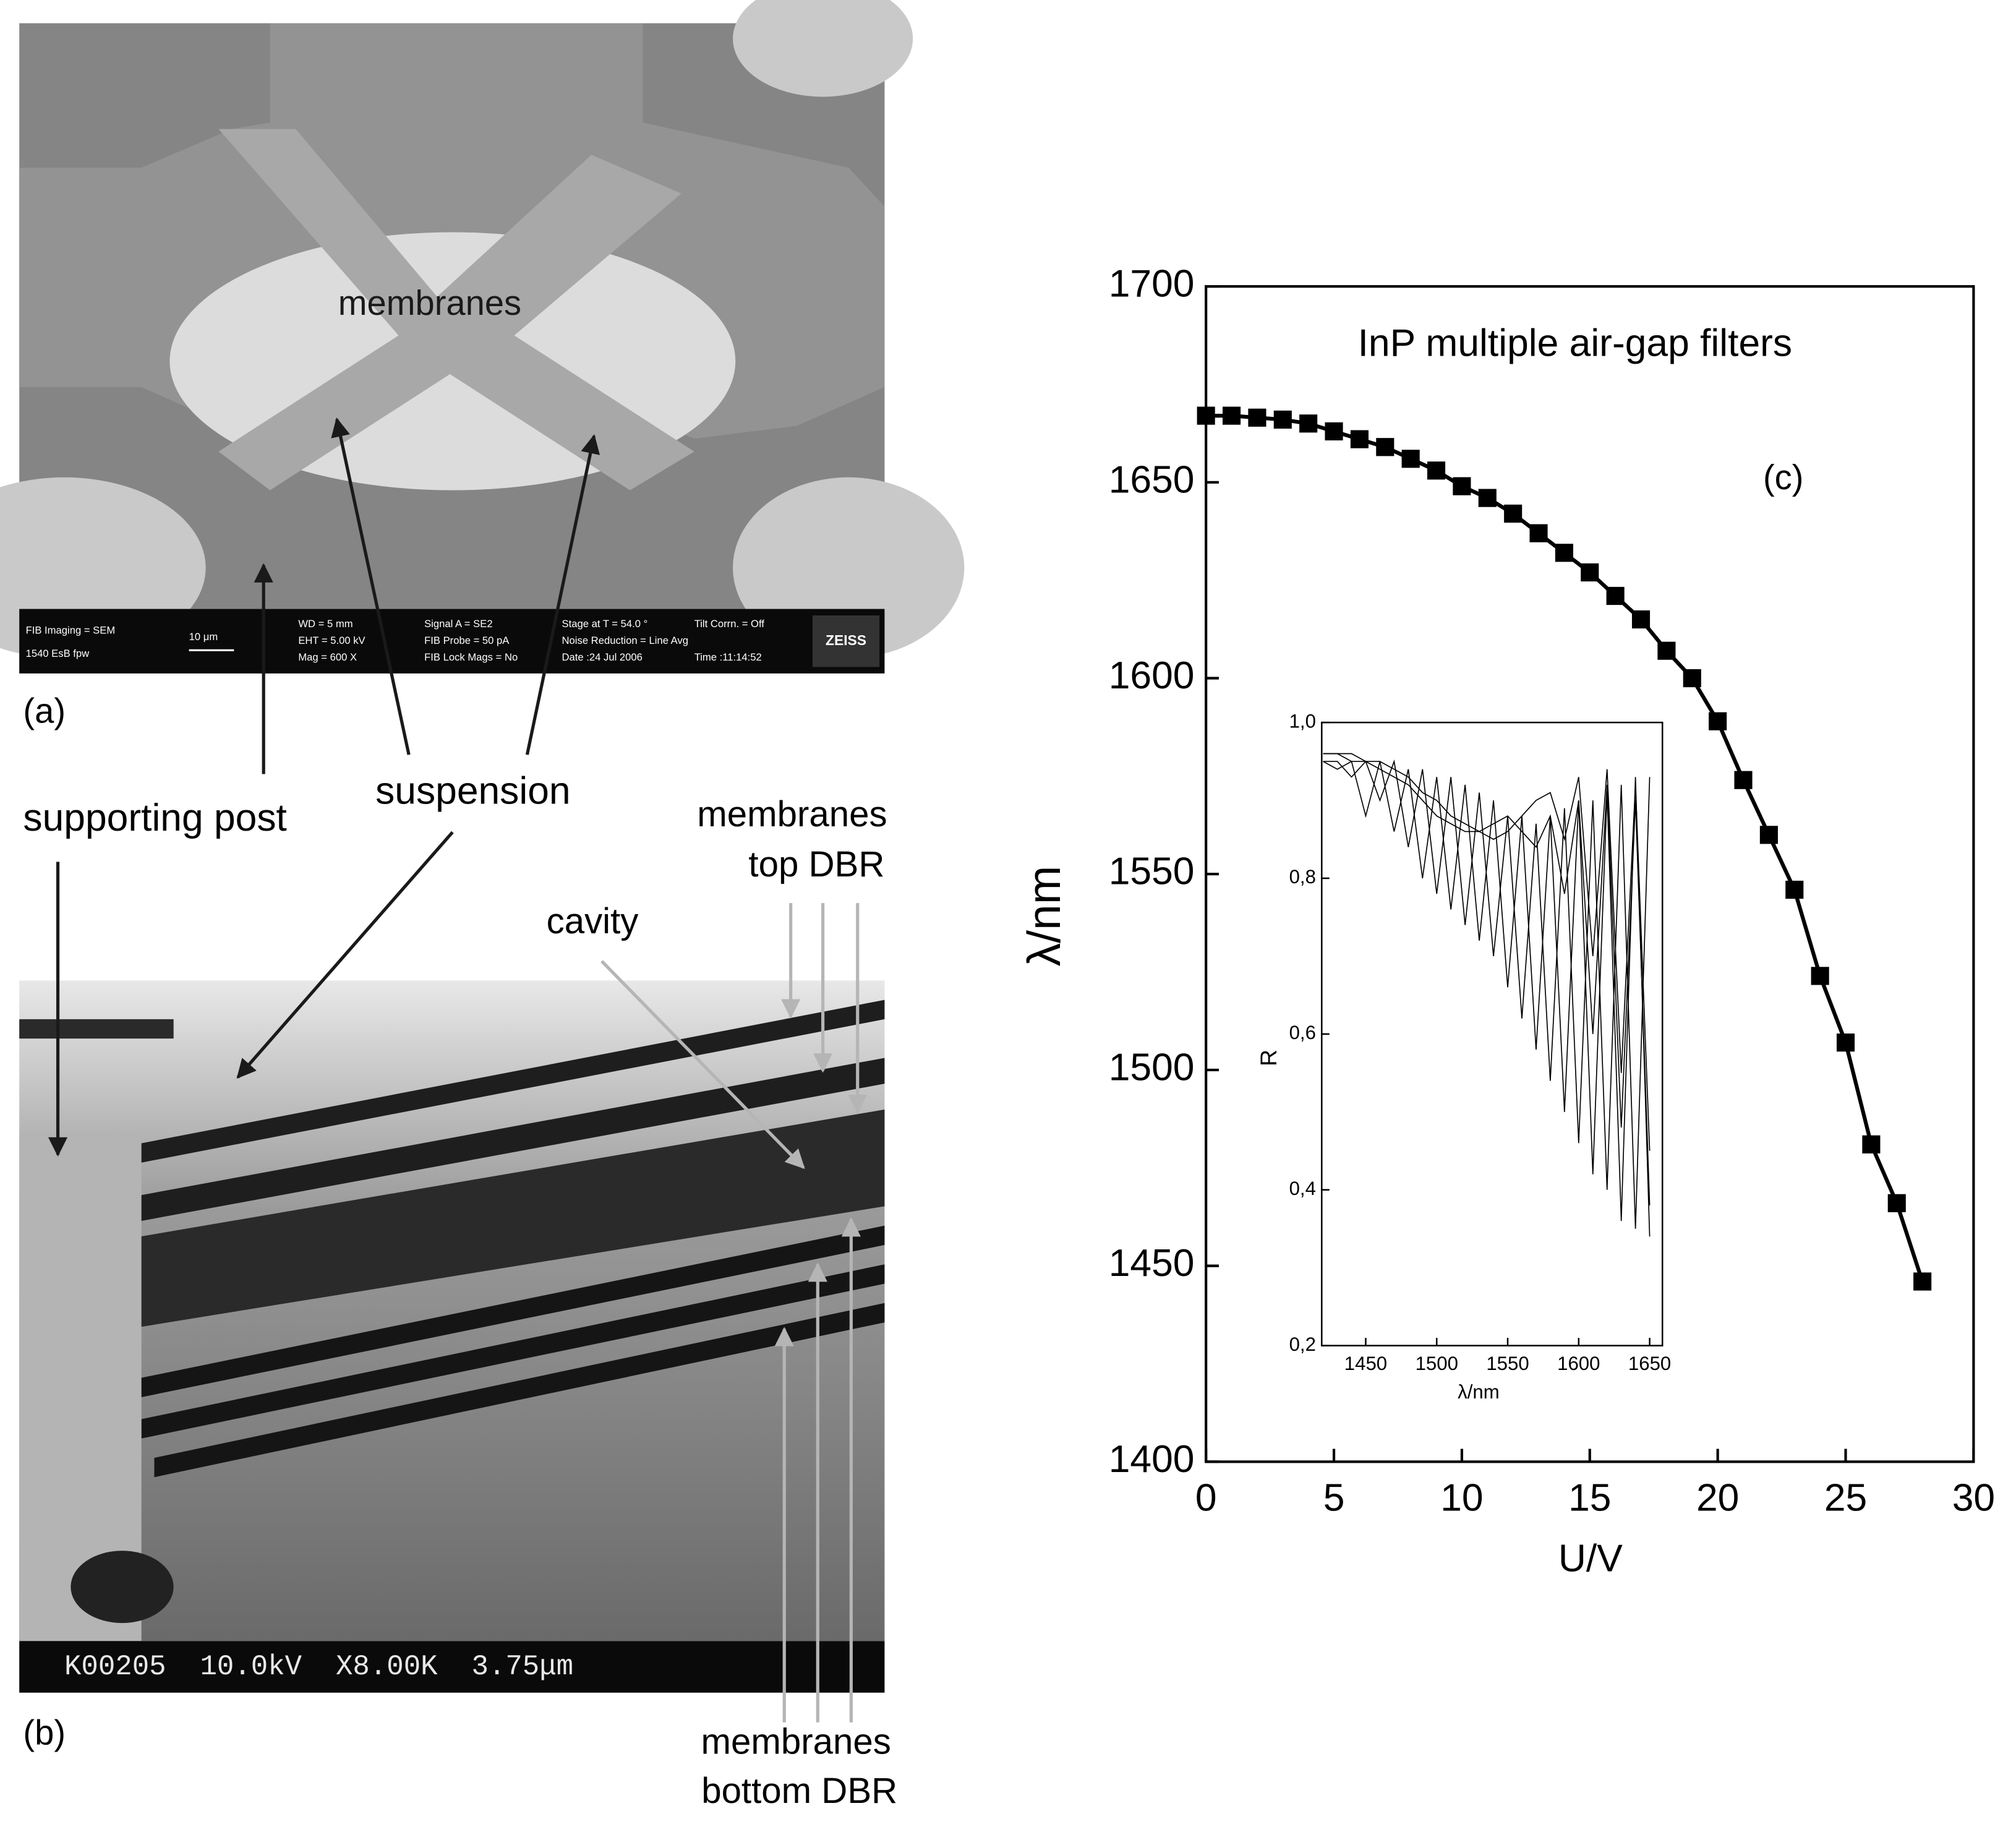 The height and width of the screenshot is (1832, 2016). What do you see at coordinates (467, 640) in the screenshot?
I see `sem-info: FIB Probe = 50 pA` at bounding box center [467, 640].